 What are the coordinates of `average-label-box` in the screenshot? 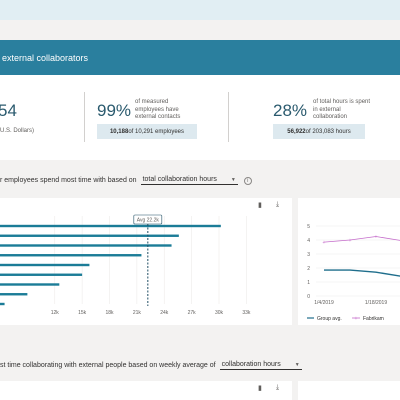 It's located at (148, 219).